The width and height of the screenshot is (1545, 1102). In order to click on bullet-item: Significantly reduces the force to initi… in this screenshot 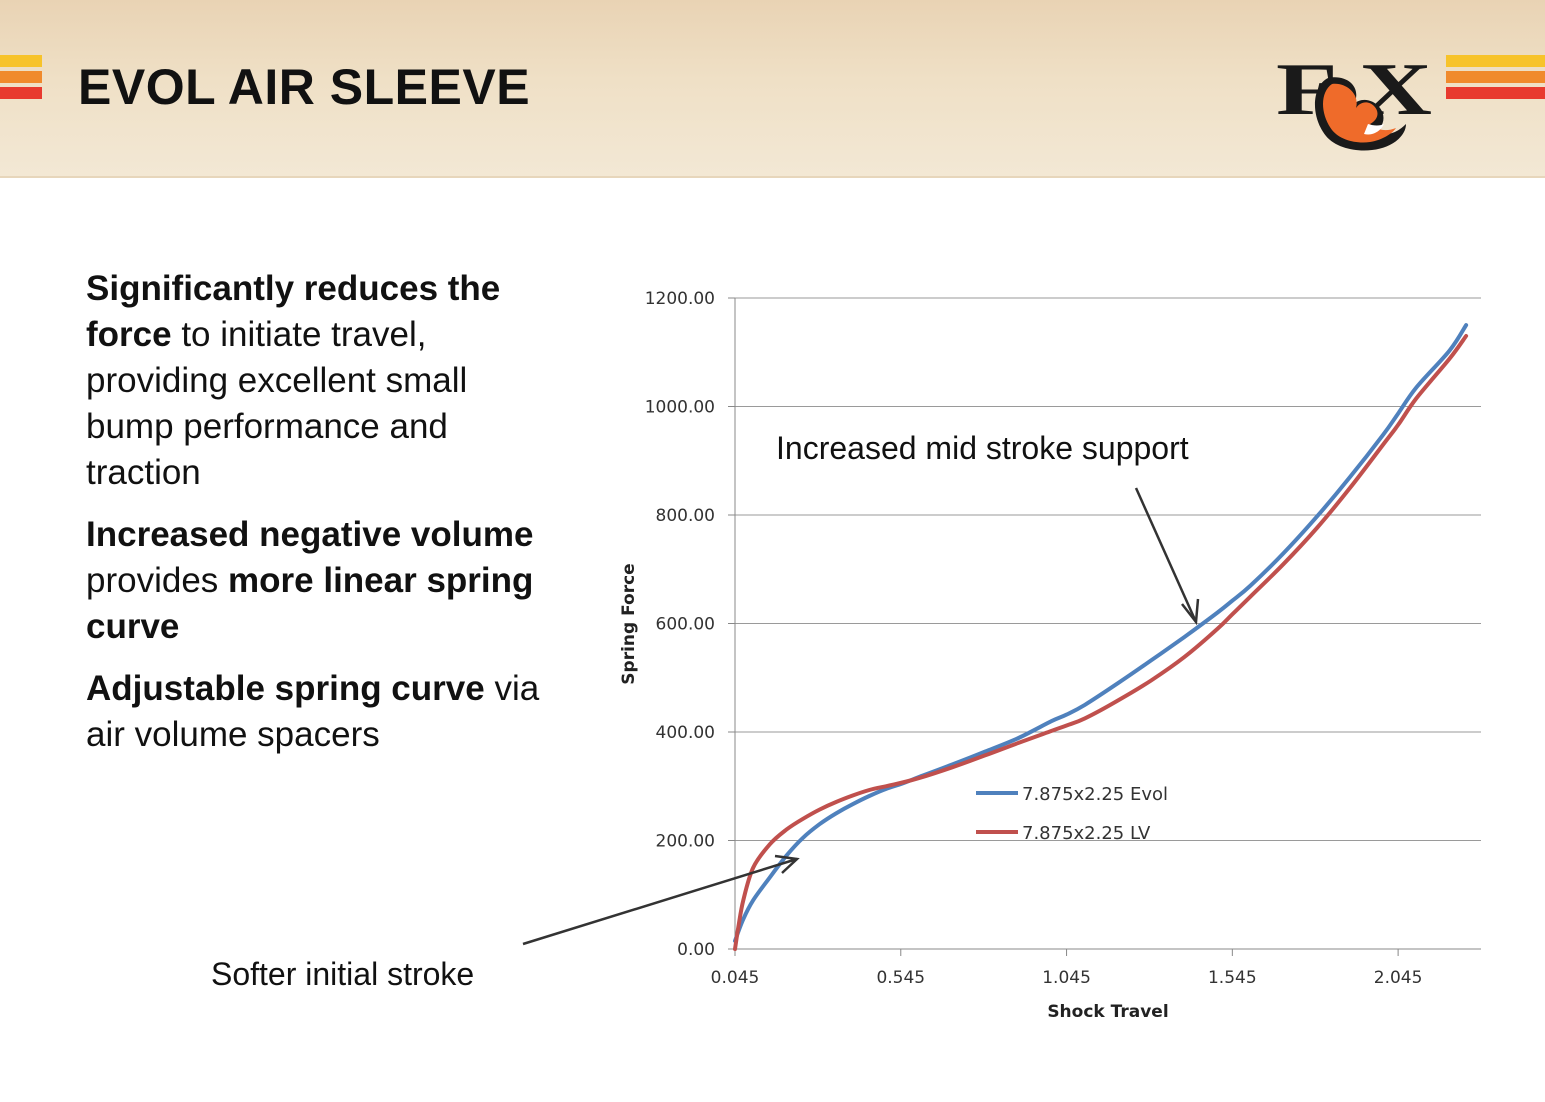, I will do `click(321, 381)`.